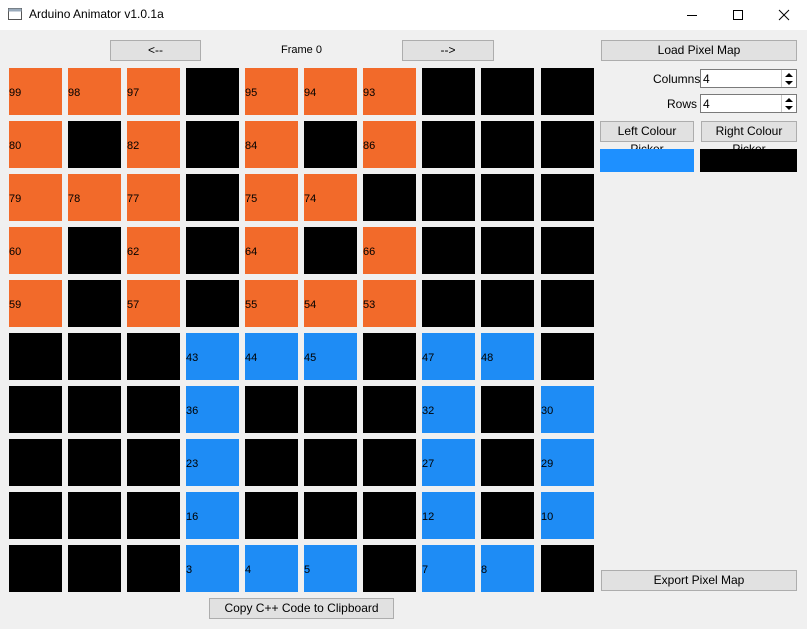 The height and width of the screenshot is (629, 807). What do you see at coordinates (271, 303) in the screenshot?
I see `pixel-cell: 55` at bounding box center [271, 303].